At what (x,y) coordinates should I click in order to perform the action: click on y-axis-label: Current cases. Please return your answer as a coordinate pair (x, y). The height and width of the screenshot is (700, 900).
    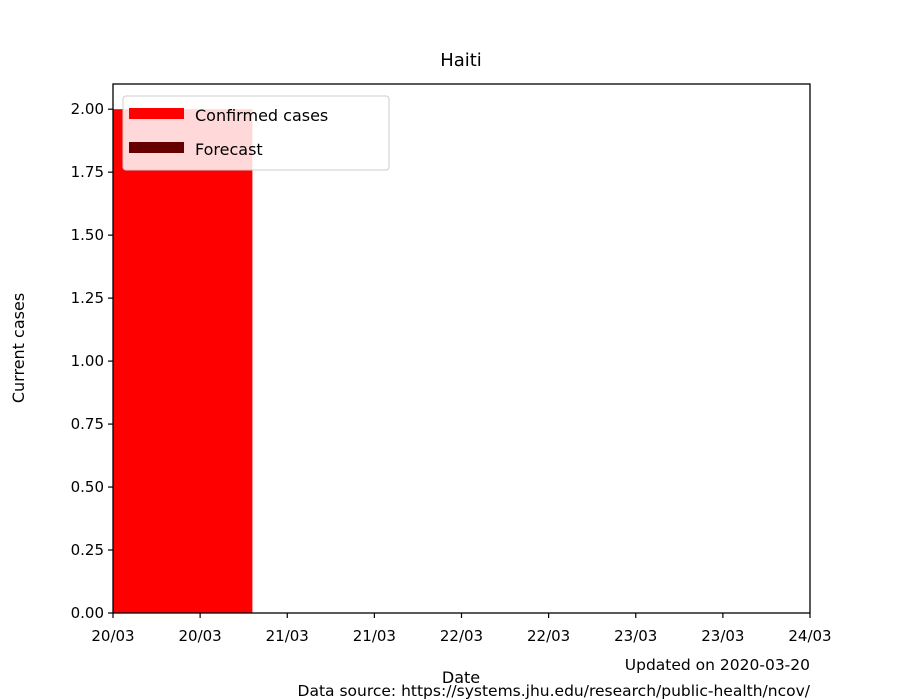
    Looking at the image, I should click on (18, 348).